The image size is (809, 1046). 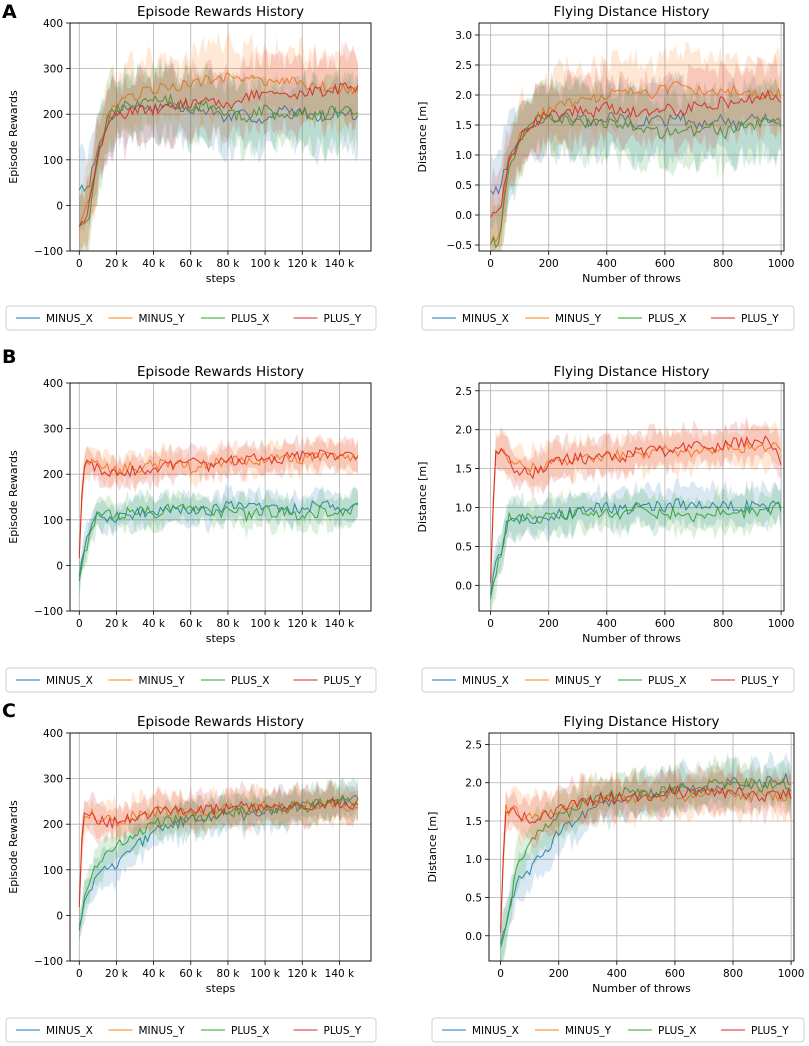 I want to click on x-tick-label: 200, so click(x=559, y=974).